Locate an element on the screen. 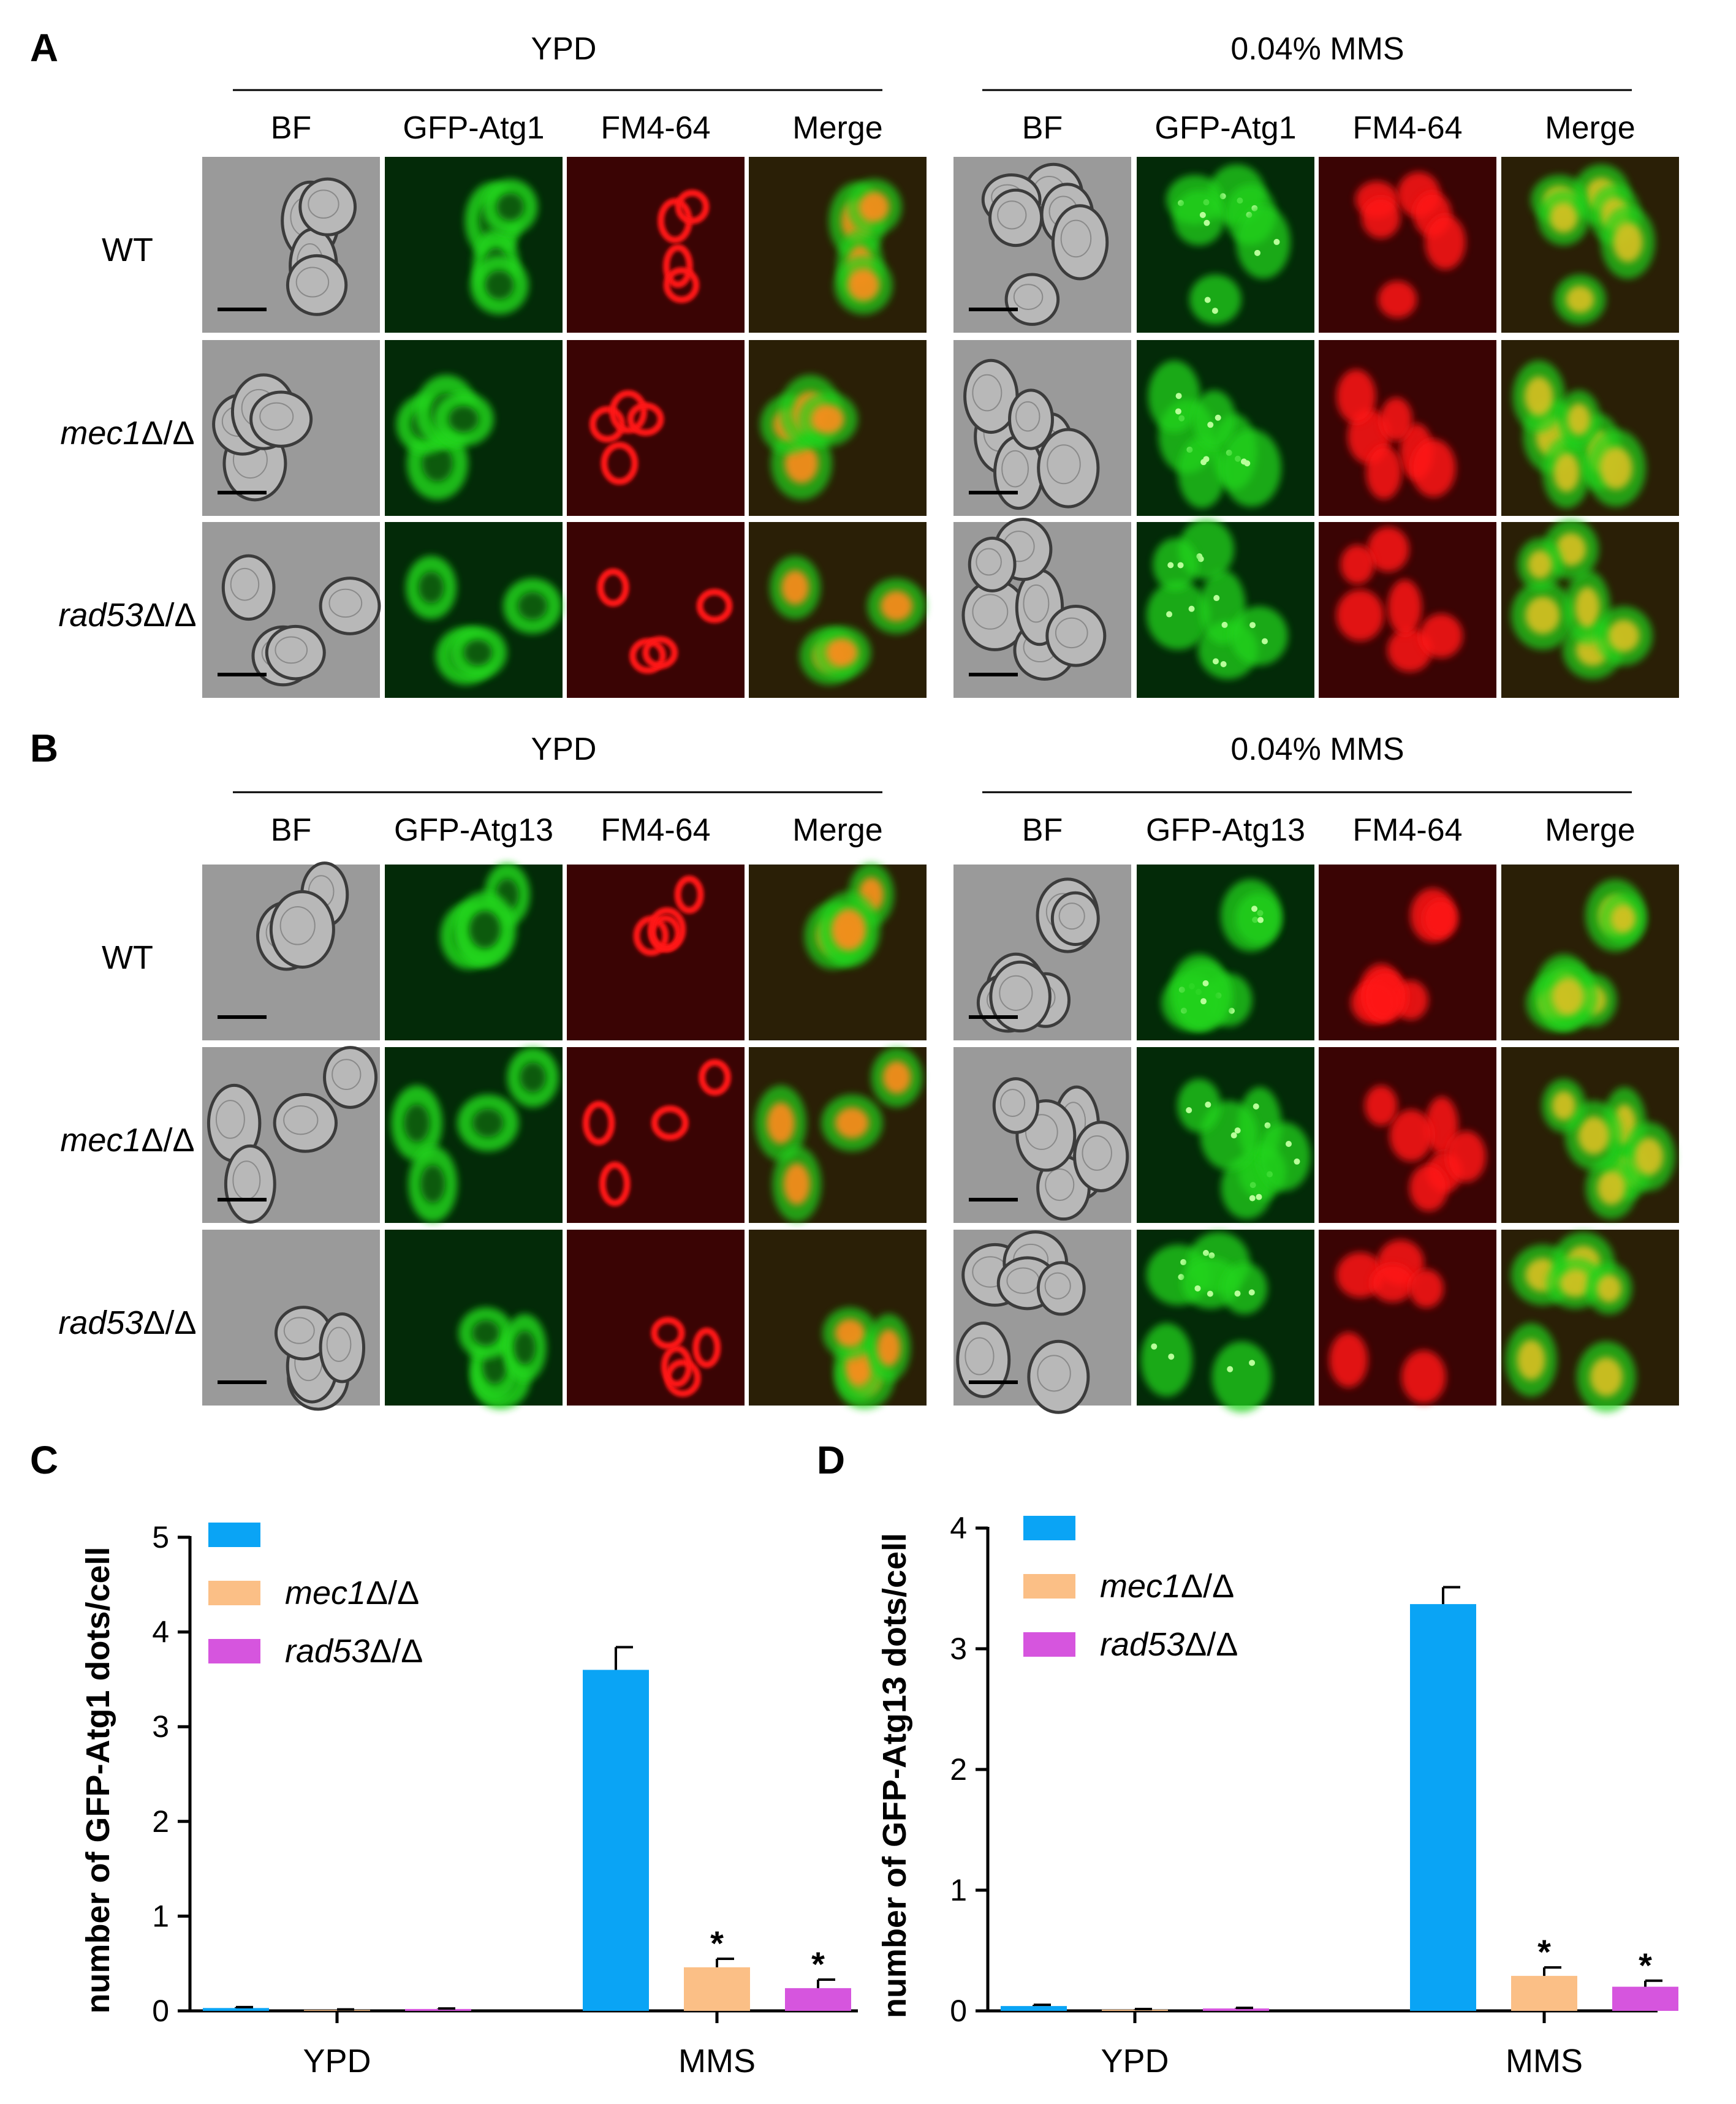  y-tick-label: 1 is located at coordinates (160, 1916).